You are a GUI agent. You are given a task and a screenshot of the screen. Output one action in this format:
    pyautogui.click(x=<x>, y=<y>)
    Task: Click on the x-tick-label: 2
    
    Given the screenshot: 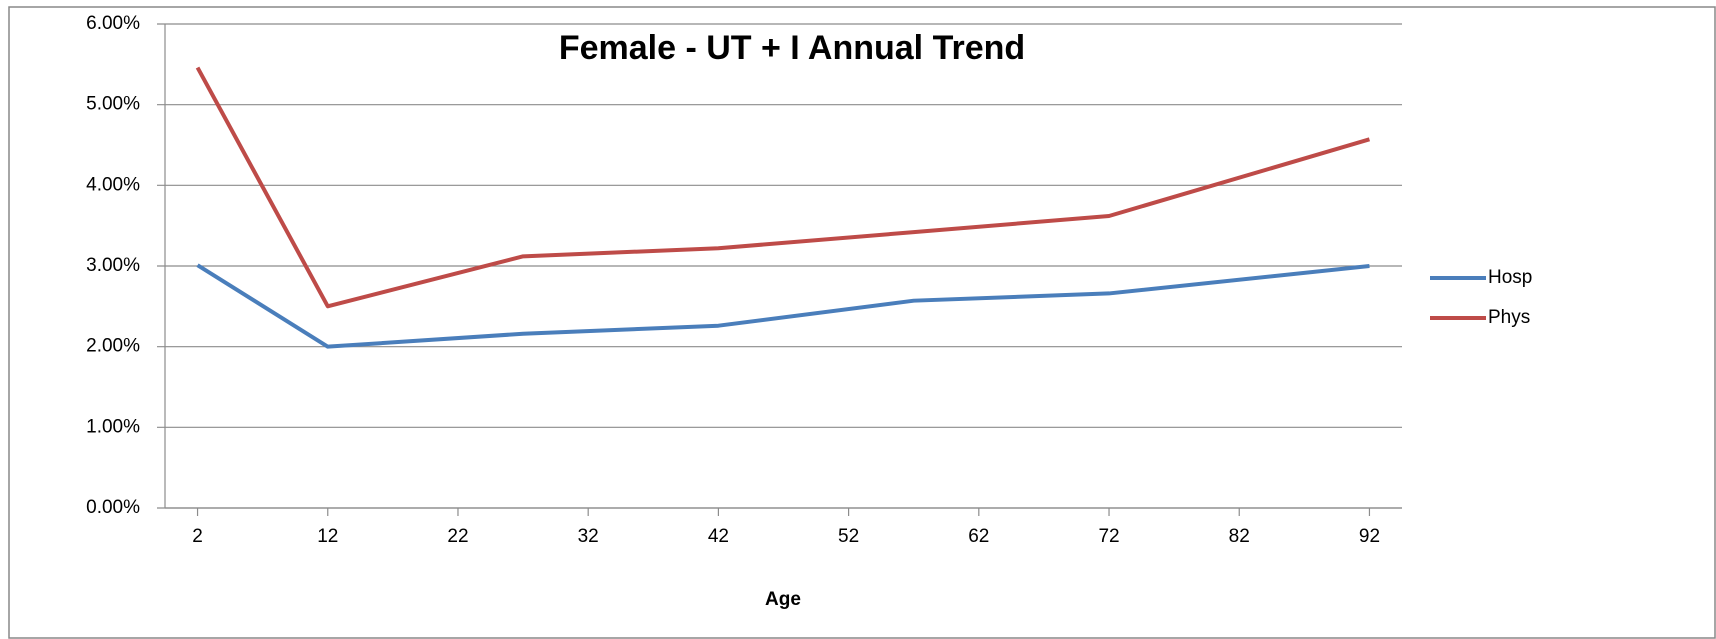 What is the action you would take?
    pyautogui.click(x=197, y=536)
    